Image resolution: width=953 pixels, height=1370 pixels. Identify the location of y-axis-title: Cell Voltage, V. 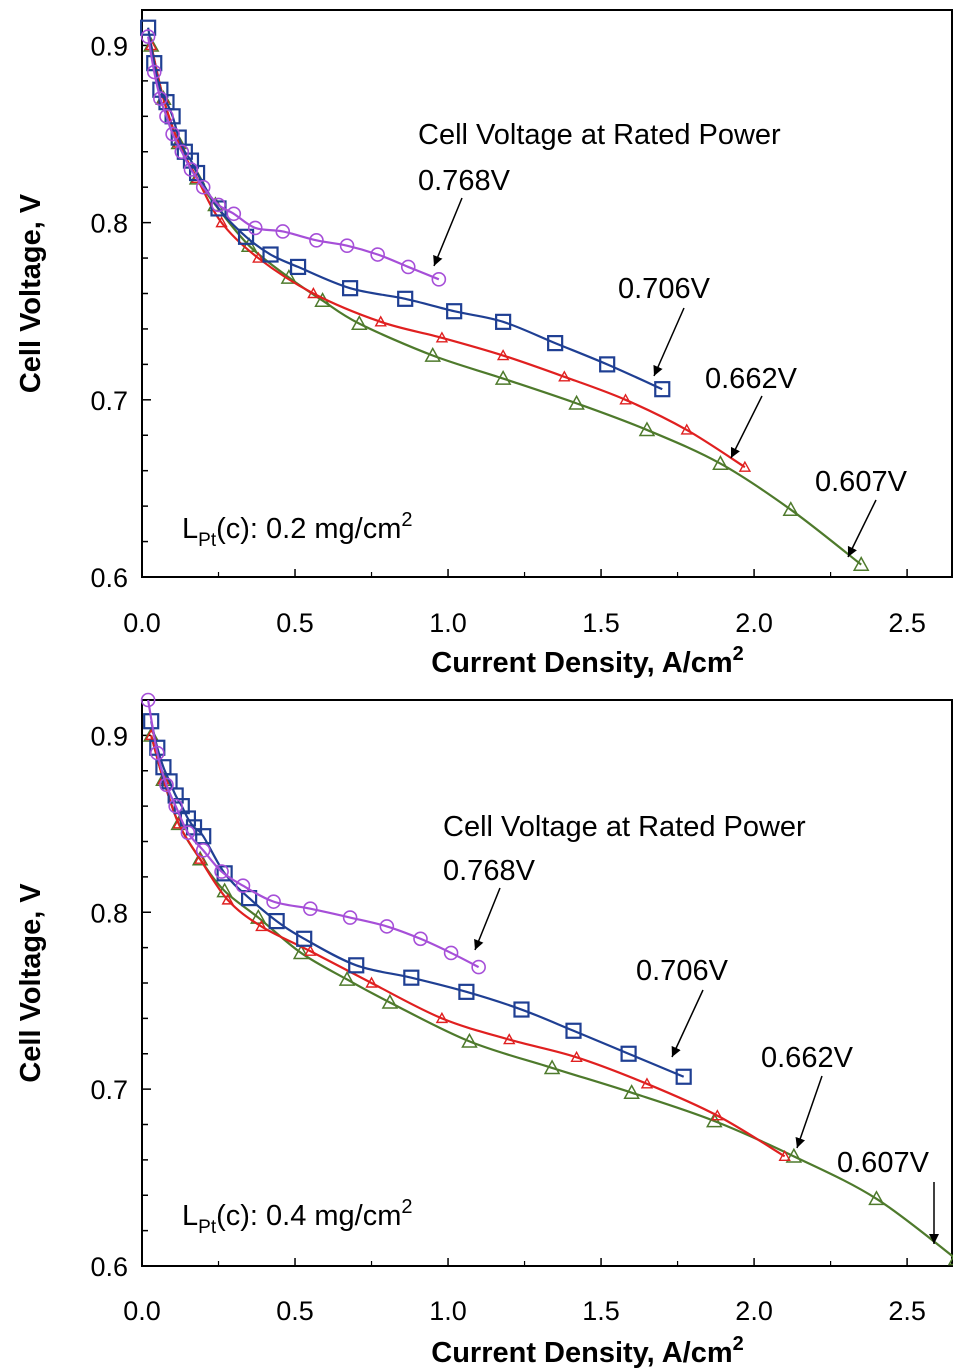
(31, 293).